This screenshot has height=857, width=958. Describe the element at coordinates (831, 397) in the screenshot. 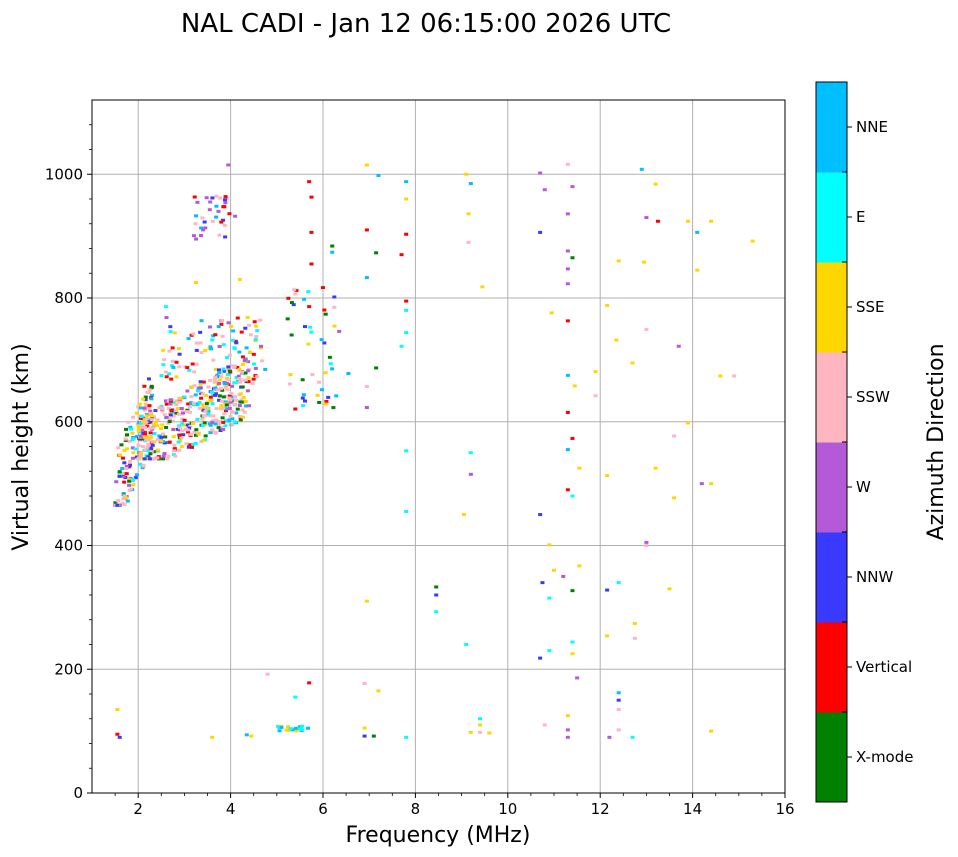

I see `colorbar-swatch-ssw` at that location.